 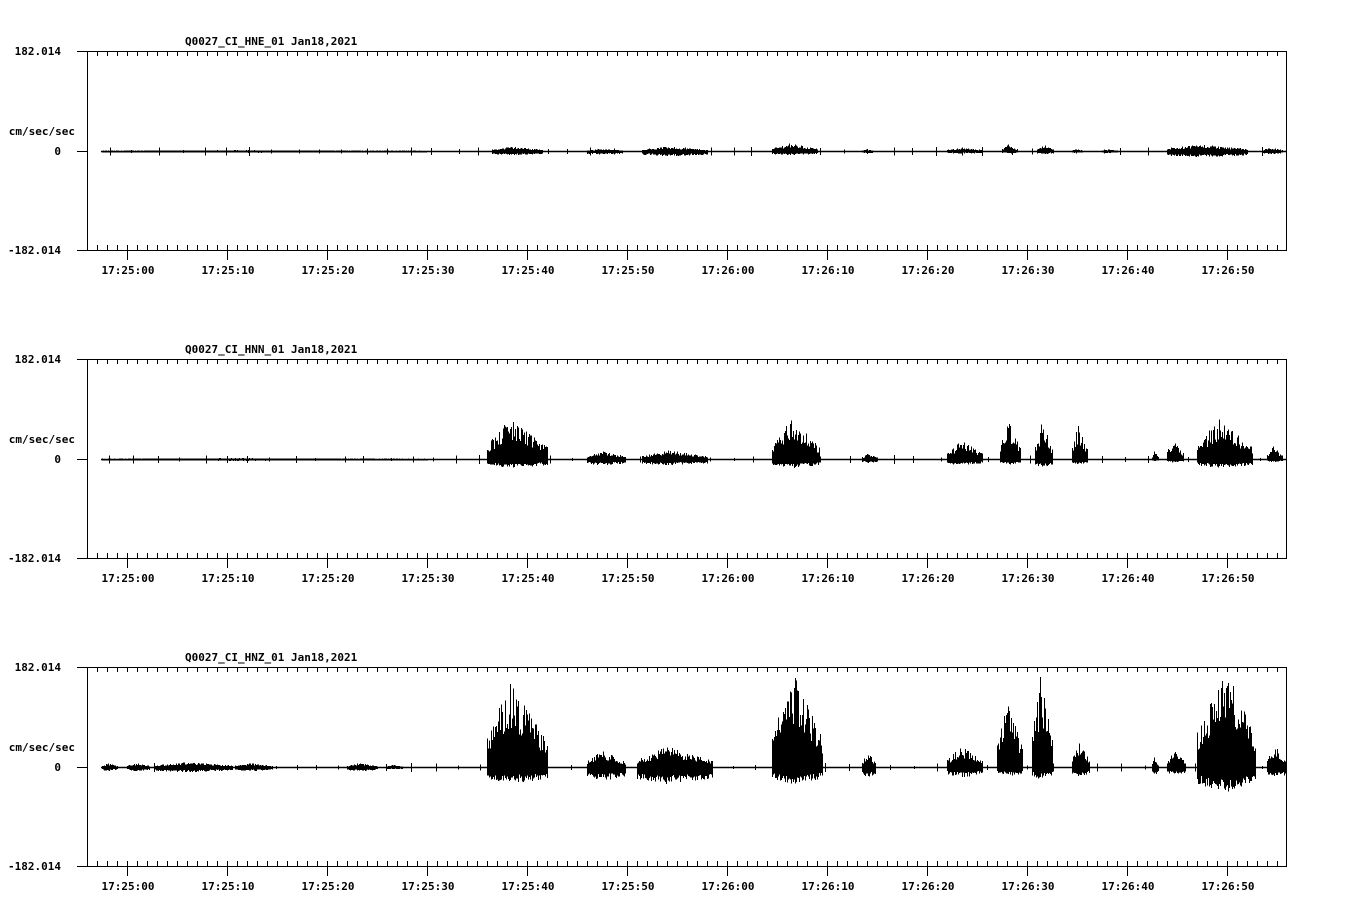 I want to click on panel-title: Q0027_CI_HNZ_01 Jan18,2021, so click(x=271, y=657).